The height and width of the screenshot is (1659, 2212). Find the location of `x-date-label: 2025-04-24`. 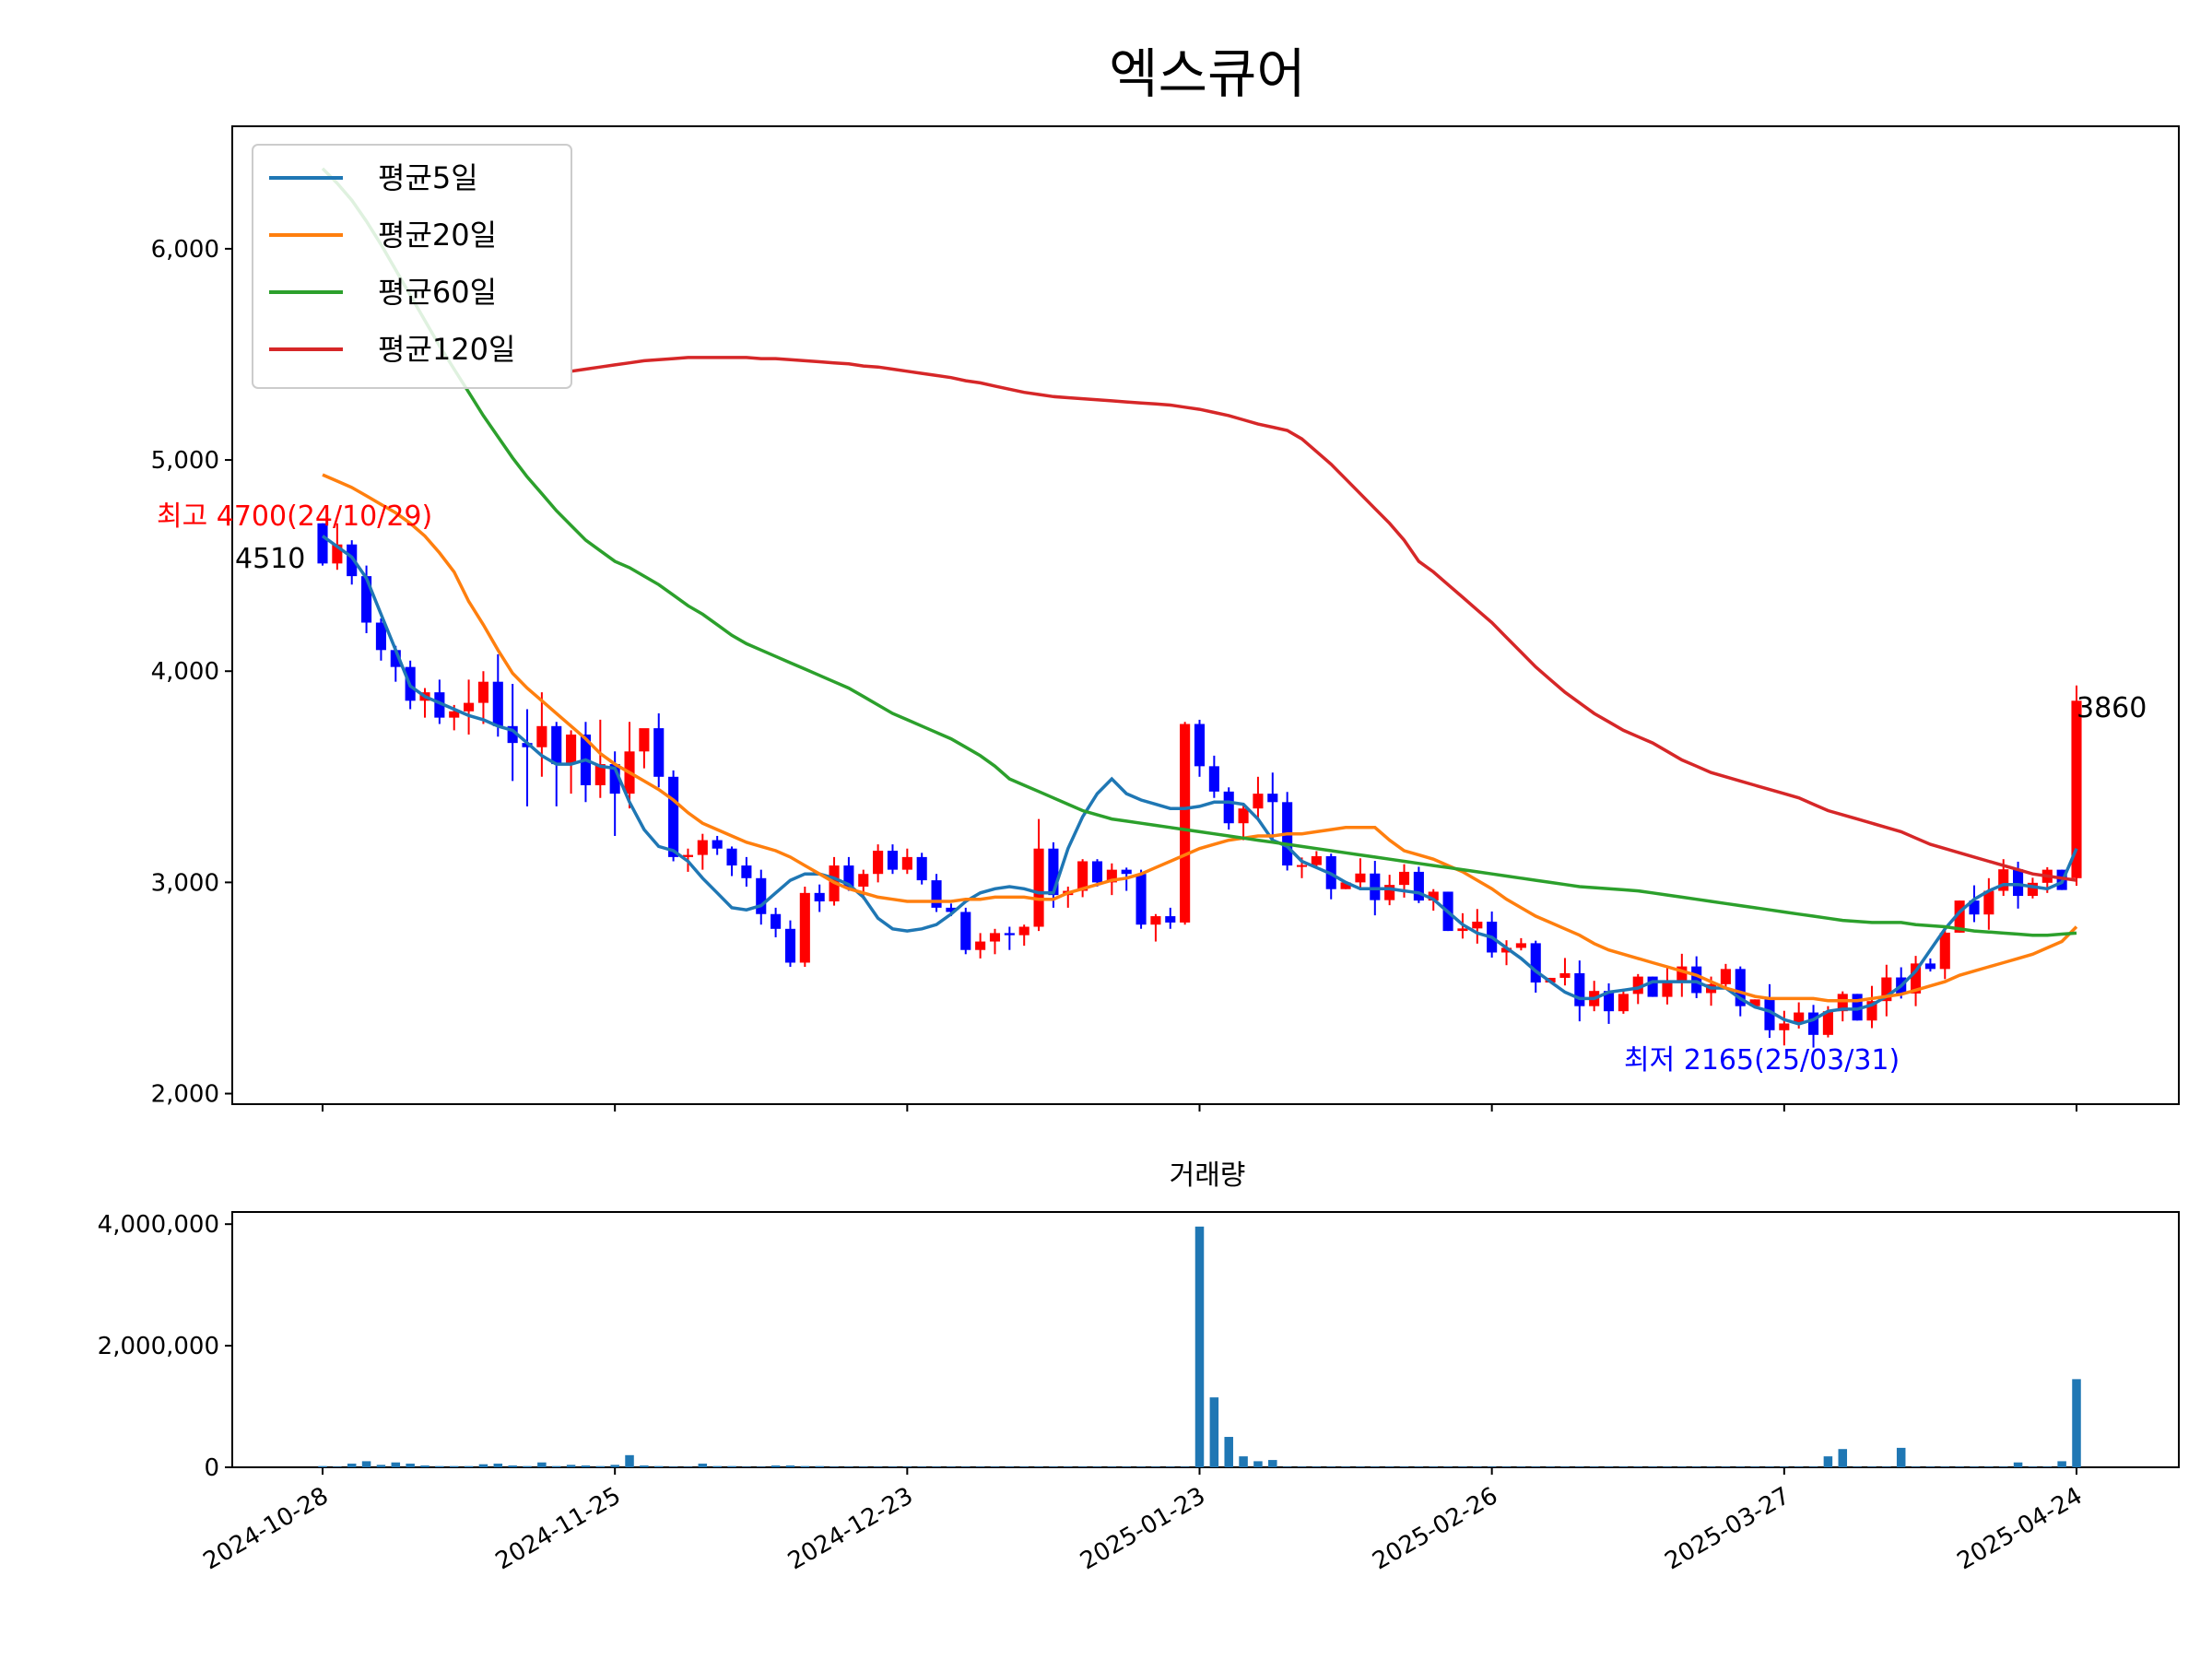

x-date-label: 2025-04-24 is located at coordinates (2020, 1529).